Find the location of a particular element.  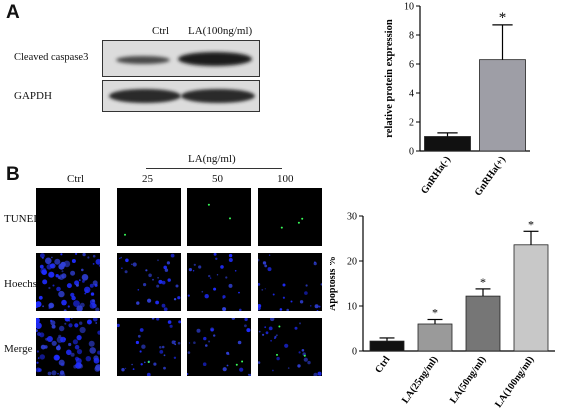

panel-letter-a: A is located at coordinates (13, 12).